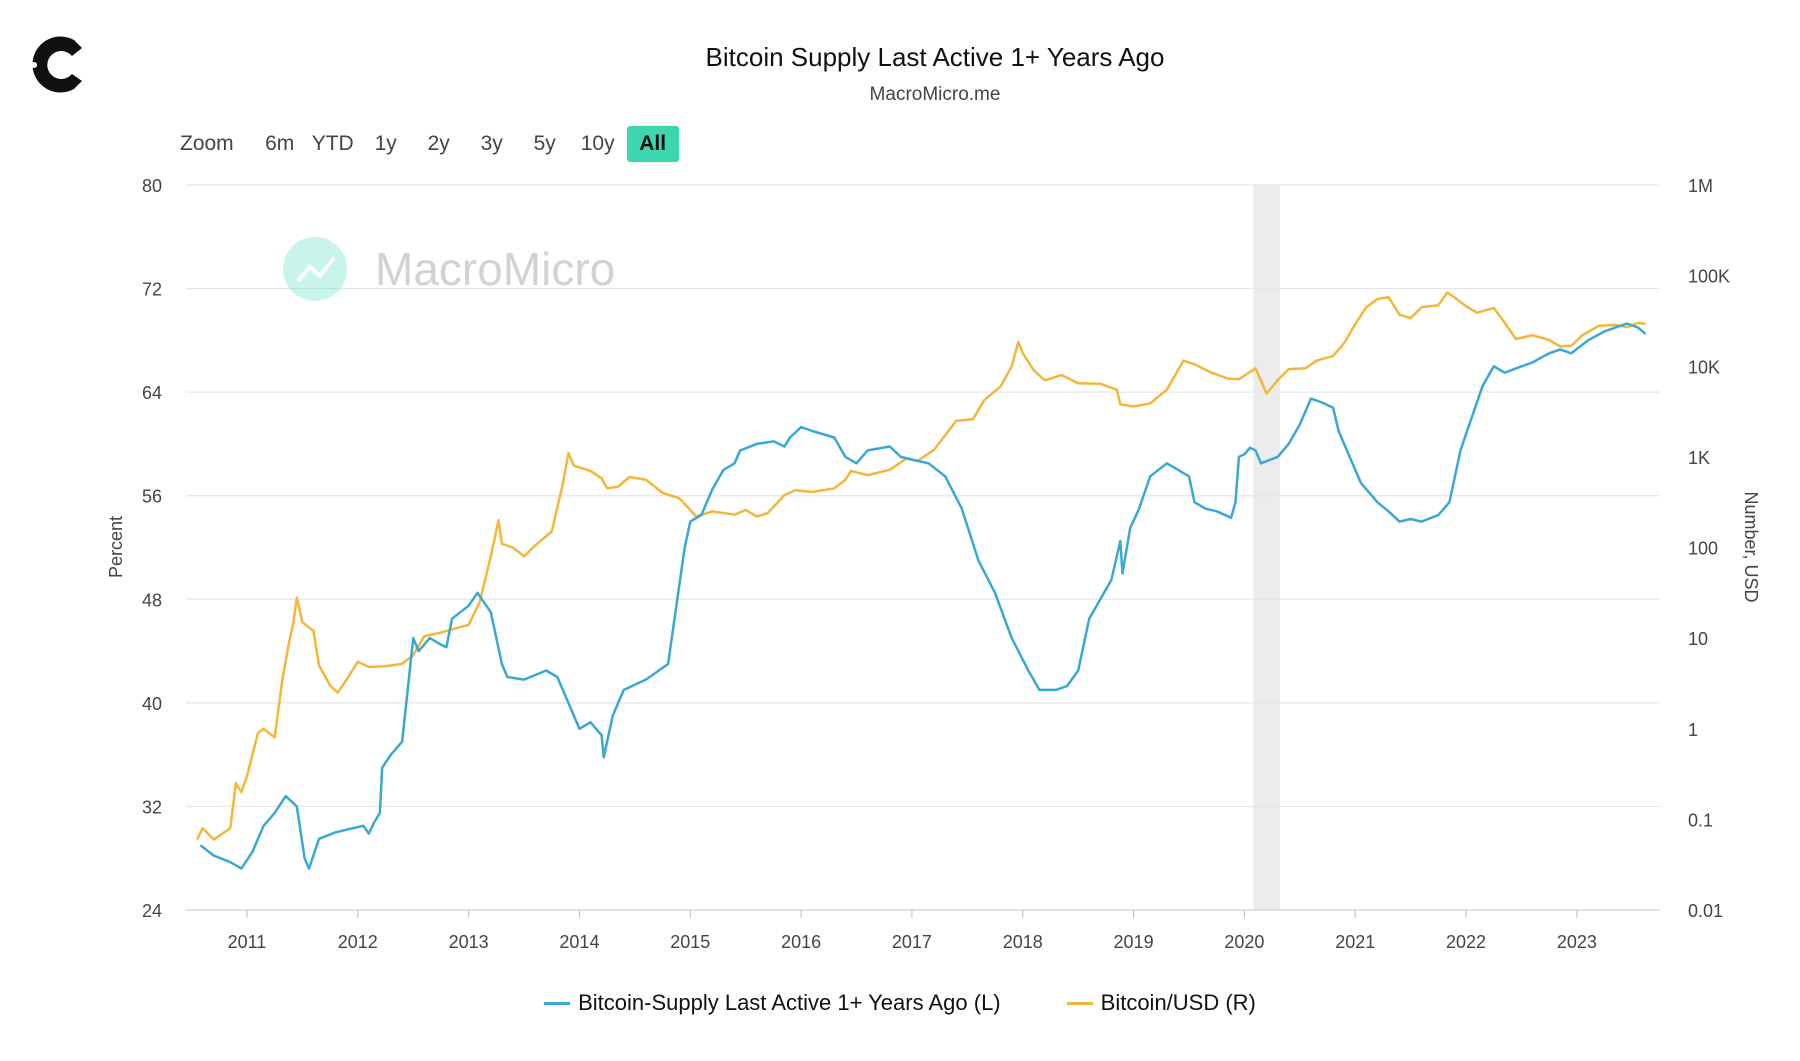  I want to click on legend-swatch-supply, so click(557, 1003).